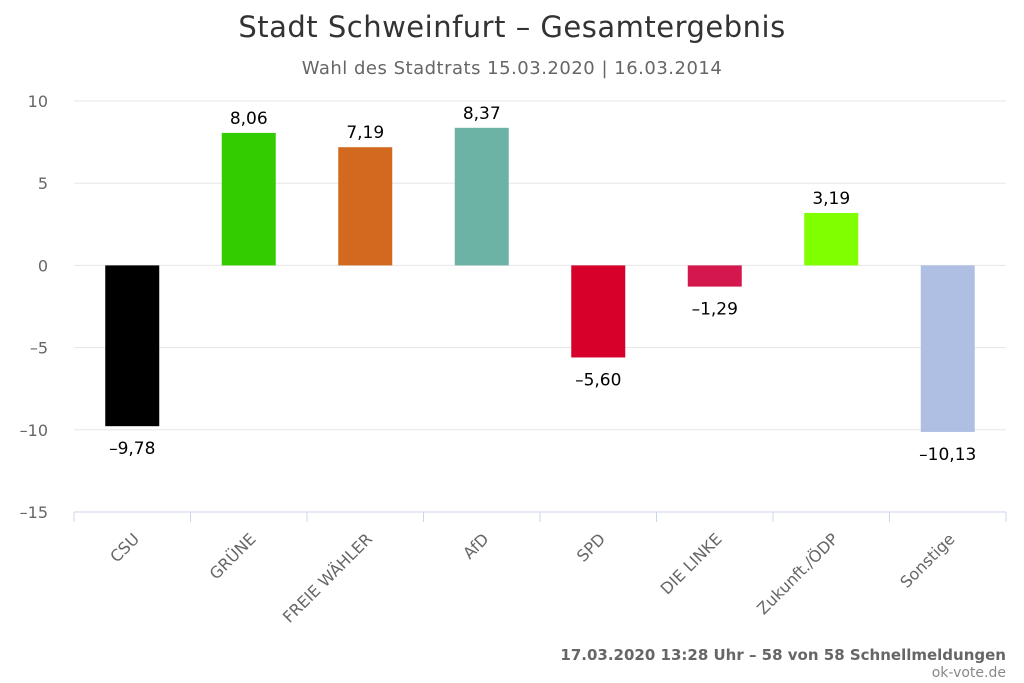 The width and height of the screenshot is (1024, 683). Describe the element at coordinates (327, 577) in the screenshot. I see `x-category-label: FREIE WÄHLER` at that location.